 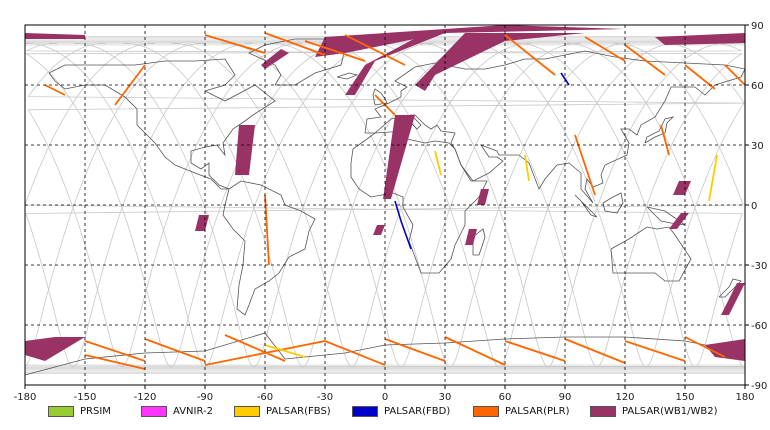 I want to click on legend-swatch-palsar-plr, so click(x=486, y=411).